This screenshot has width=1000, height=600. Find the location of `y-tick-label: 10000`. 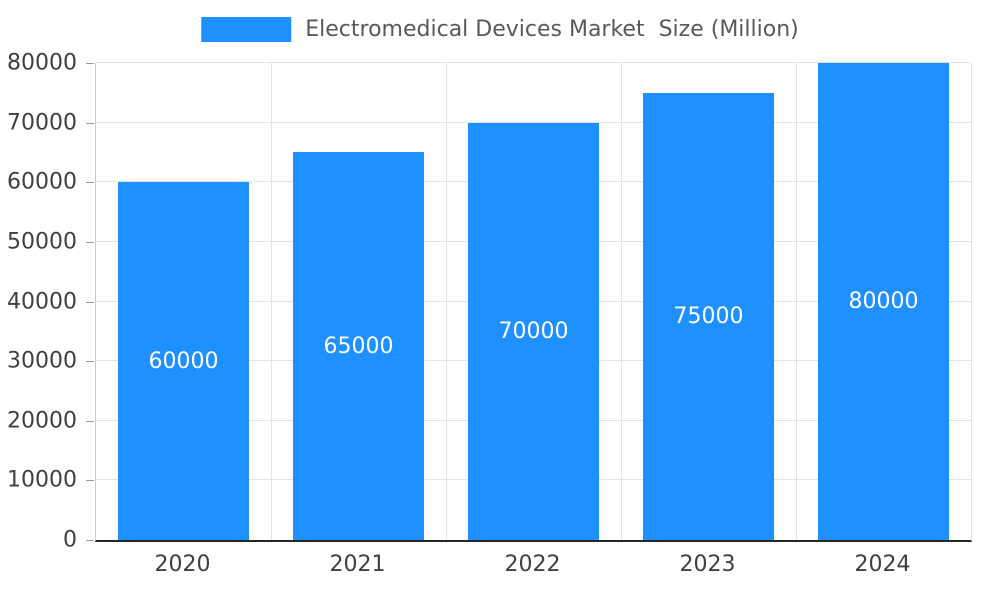

y-tick-label: 10000 is located at coordinates (42, 480).